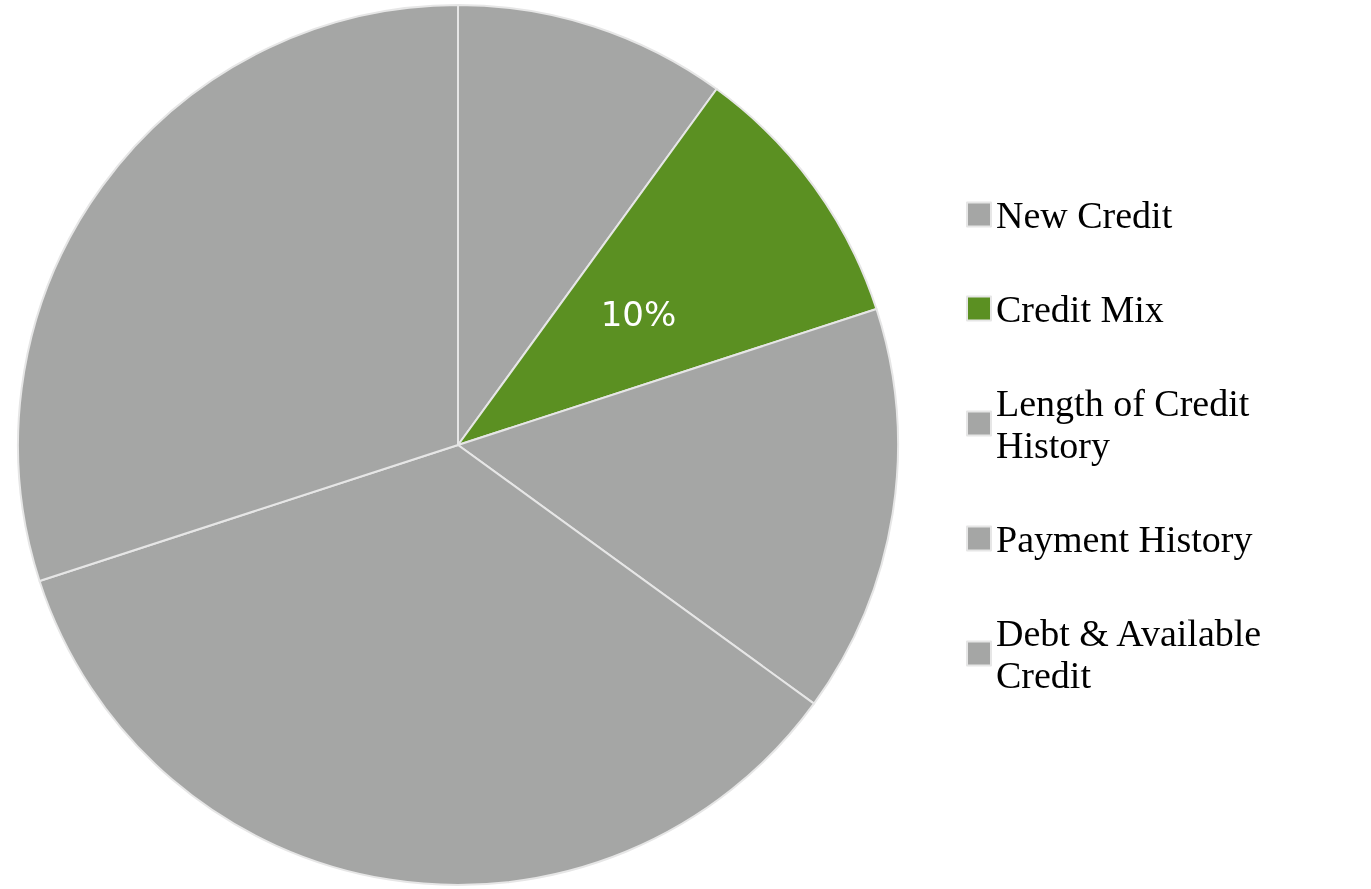  Describe the element at coordinates (1124, 538) in the screenshot. I see `legend-label: Payment History` at that location.